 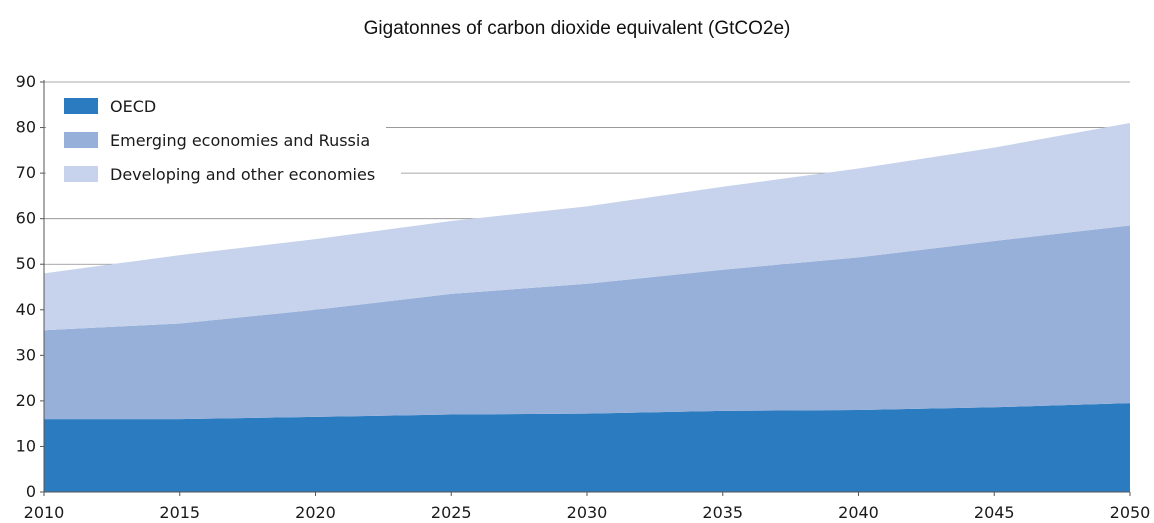 What do you see at coordinates (26, 218) in the screenshot?
I see `y-tick-label-60: 60` at bounding box center [26, 218].